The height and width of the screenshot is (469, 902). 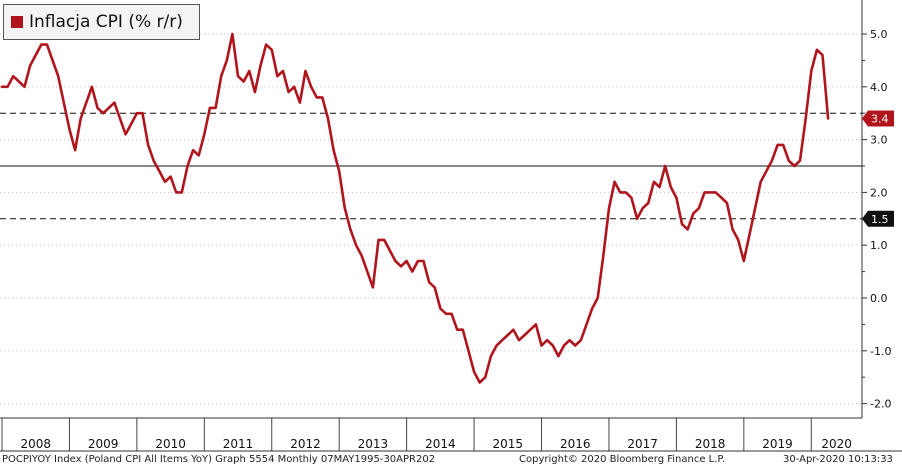 What do you see at coordinates (836, 444) in the screenshot?
I see `x-tick-label: 2020` at bounding box center [836, 444].